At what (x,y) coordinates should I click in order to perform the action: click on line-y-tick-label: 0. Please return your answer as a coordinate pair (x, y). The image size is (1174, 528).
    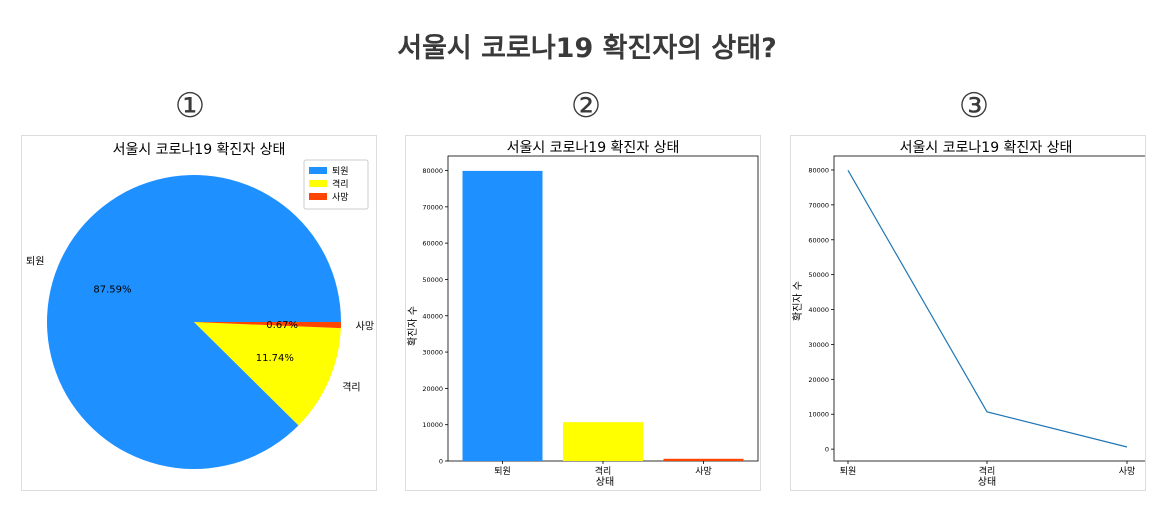
    Looking at the image, I should click on (827, 450).